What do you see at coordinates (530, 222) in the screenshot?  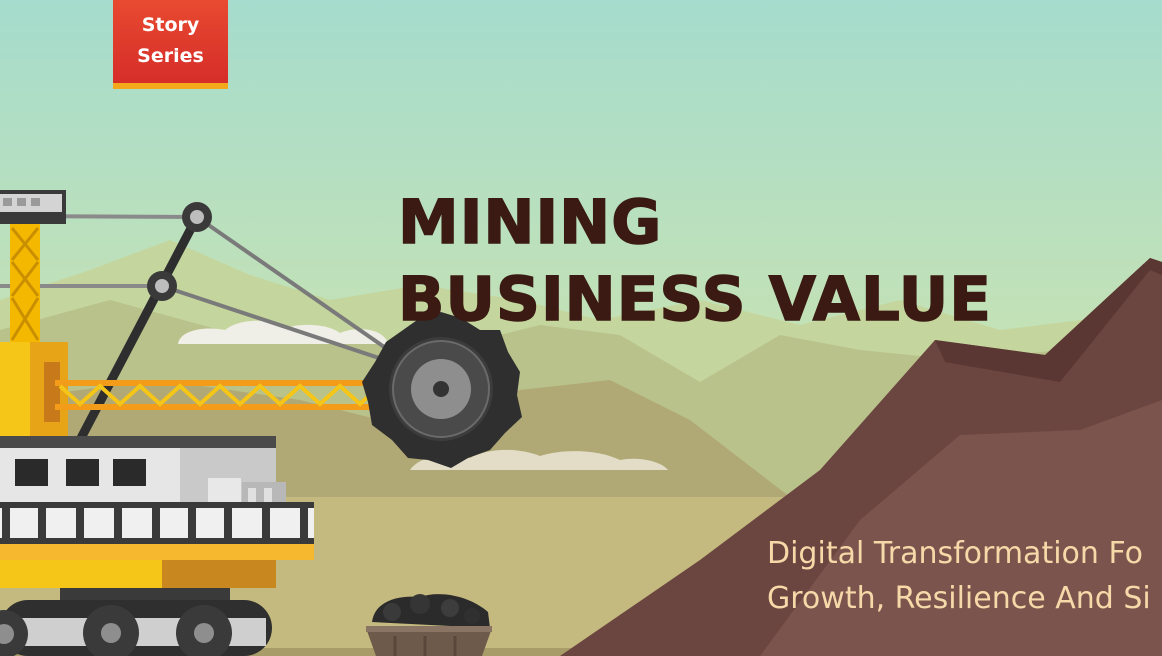 I see `title-line-1: MINING` at bounding box center [530, 222].